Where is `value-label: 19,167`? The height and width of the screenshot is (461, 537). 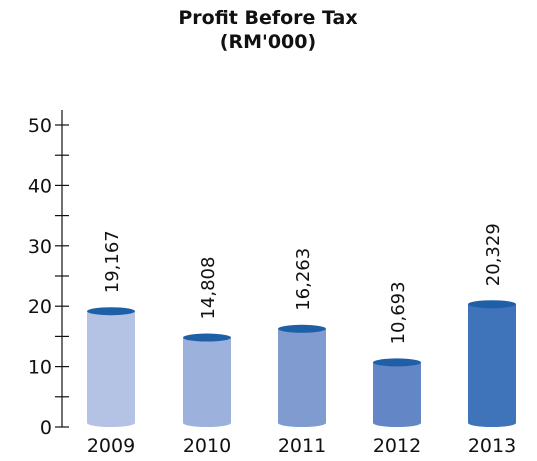
value-label: 19,167 is located at coordinates (112, 261).